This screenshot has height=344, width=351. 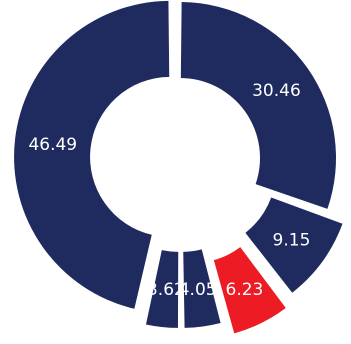 I want to click on slice-label-6.23: 6.23, so click(x=245, y=290).